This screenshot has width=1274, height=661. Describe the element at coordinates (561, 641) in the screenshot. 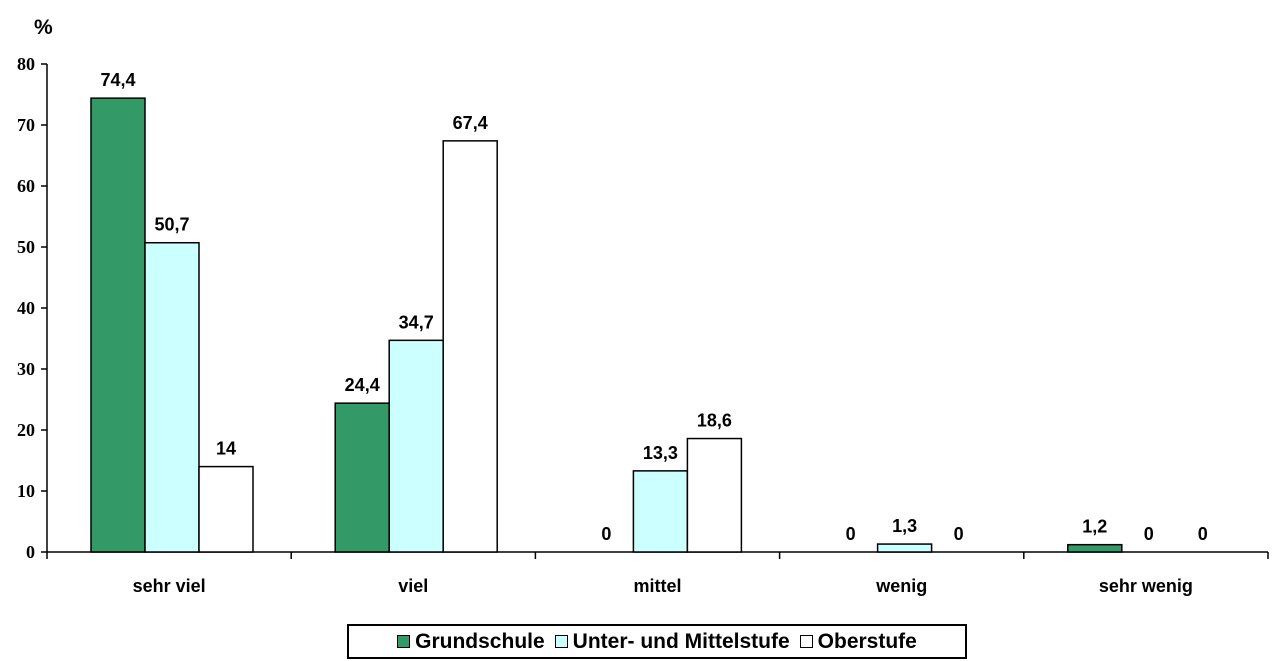

I see `legend-swatch-unter-mittelstufe` at that location.